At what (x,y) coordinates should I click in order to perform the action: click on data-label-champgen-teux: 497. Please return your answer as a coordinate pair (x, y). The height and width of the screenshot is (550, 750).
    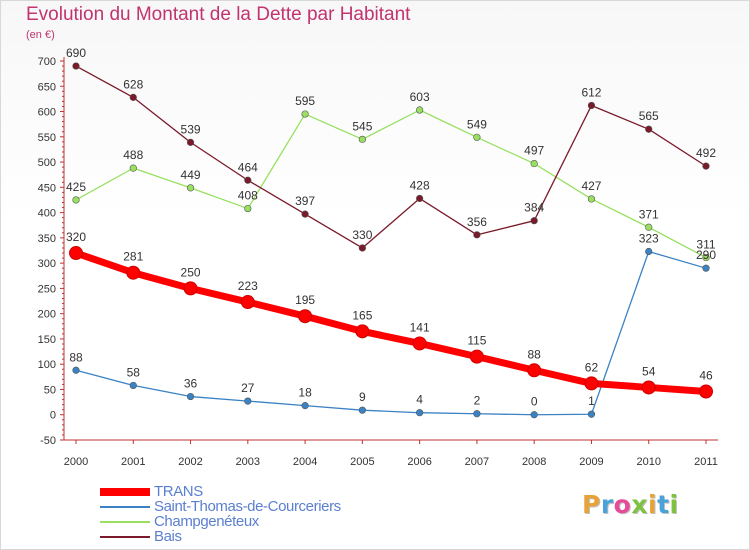
    Looking at the image, I should click on (534, 151).